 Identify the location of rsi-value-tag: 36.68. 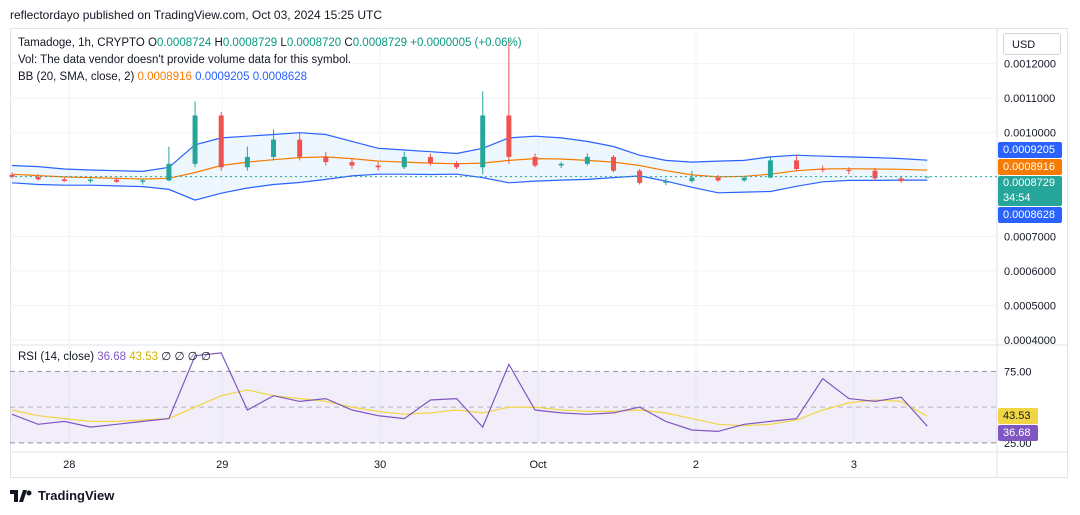
(1018, 433).